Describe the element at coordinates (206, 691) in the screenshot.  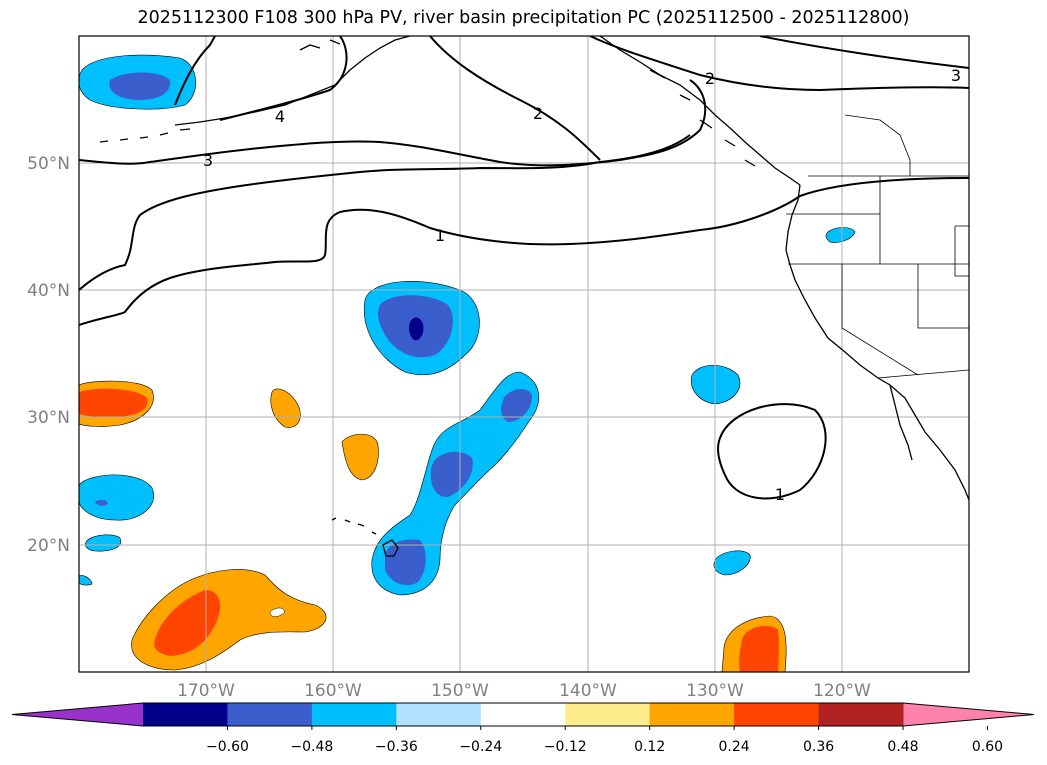
I see `lon-label: 170°W` at that location.